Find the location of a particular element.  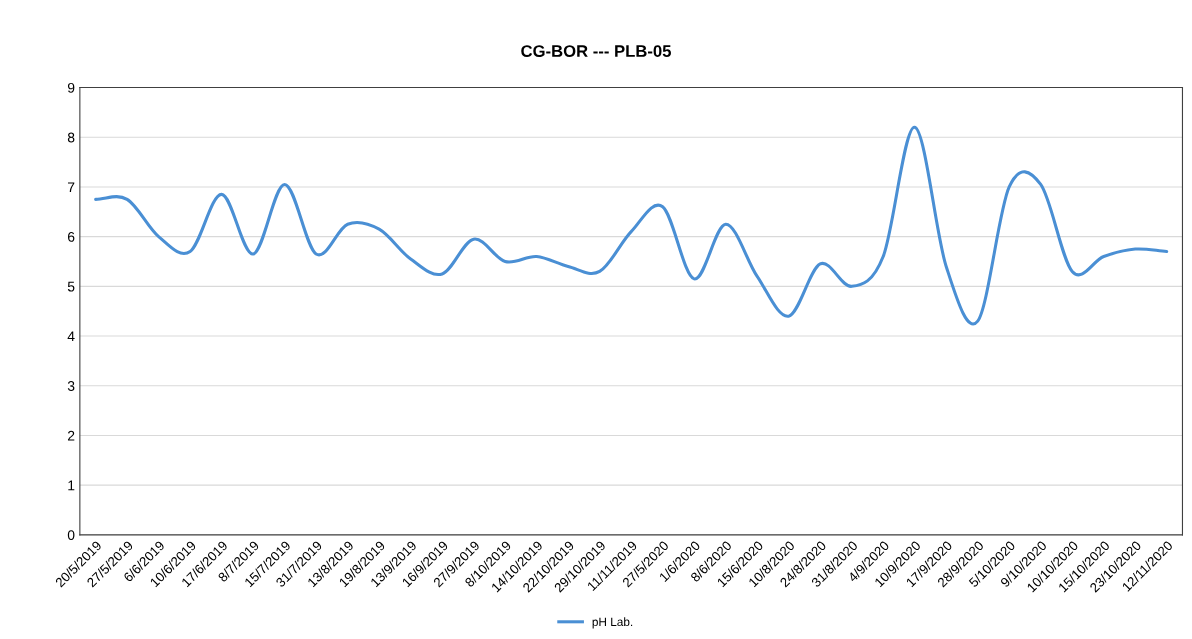

y-tick-label: 7 is located at coordinates (71, 187).